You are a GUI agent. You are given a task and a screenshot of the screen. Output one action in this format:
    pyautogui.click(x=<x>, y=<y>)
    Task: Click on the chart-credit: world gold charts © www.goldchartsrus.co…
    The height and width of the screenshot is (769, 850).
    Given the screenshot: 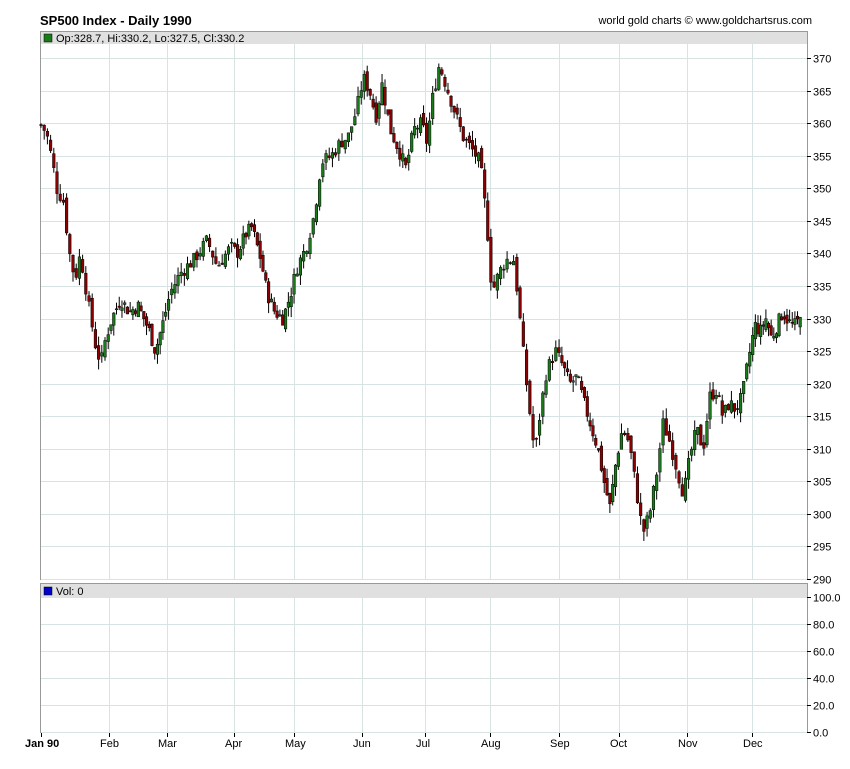 What is the action you would take?
    pyautogui.click(x=705, y=21)
    